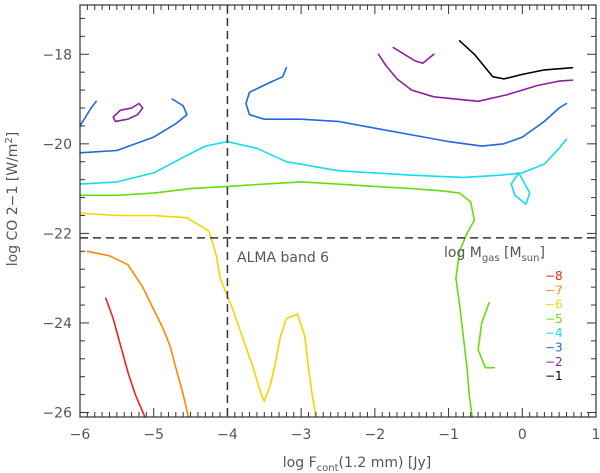 The height and width of the screenshot is (473, 600). Describe the element at coordinates (57, 414) in the screenshot. I see `y-tick-label: −26` at that location.